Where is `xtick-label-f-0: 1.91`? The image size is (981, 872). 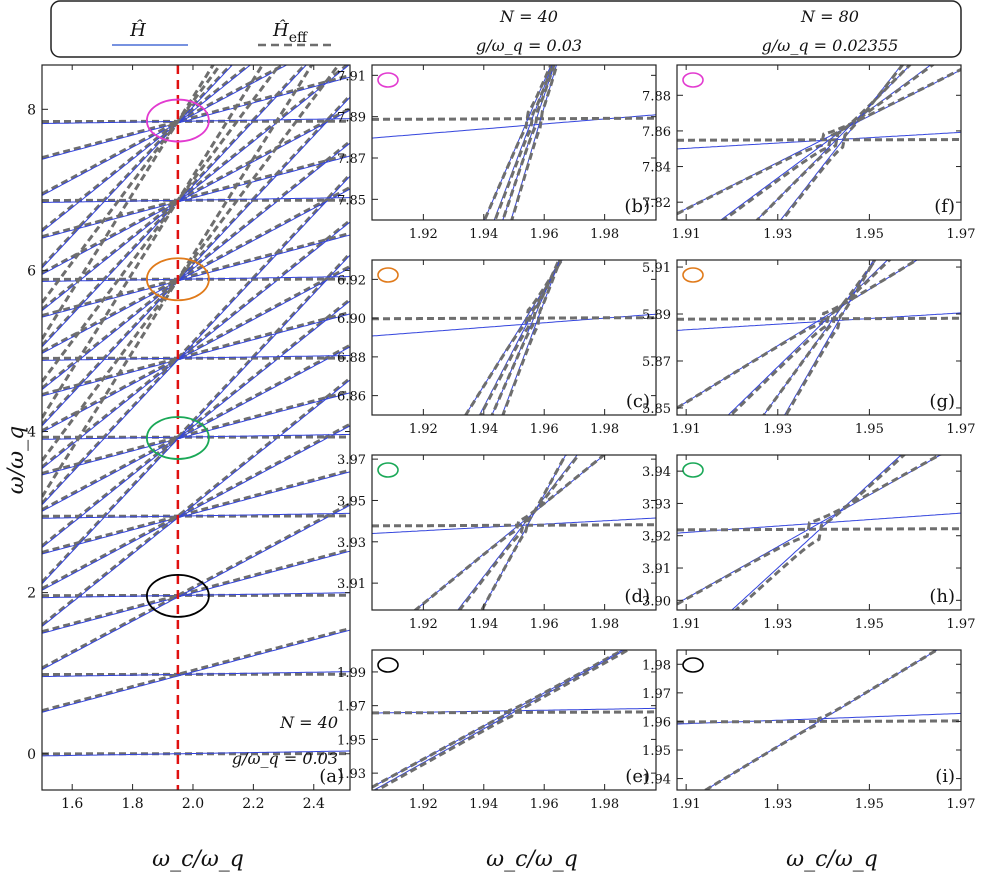 xtick-label-f-0: 1.91 is located at coordinates (686, 234).